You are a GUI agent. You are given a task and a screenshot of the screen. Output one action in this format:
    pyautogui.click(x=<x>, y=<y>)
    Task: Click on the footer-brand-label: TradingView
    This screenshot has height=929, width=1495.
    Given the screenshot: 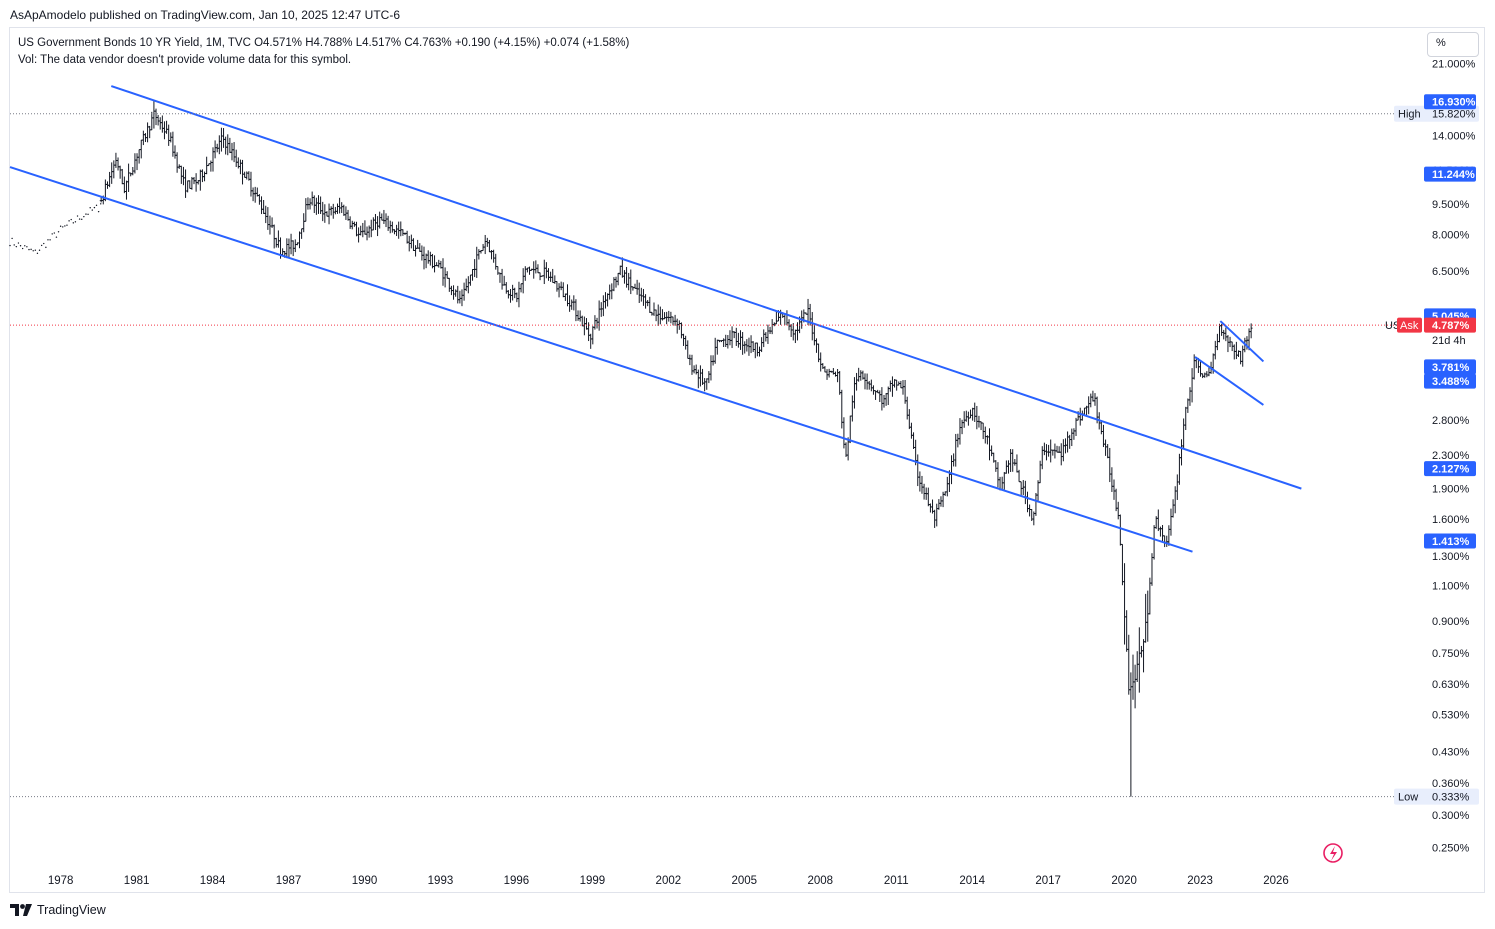 What is the action you would take?
    pyautogui.click(x=71, y=910)
    